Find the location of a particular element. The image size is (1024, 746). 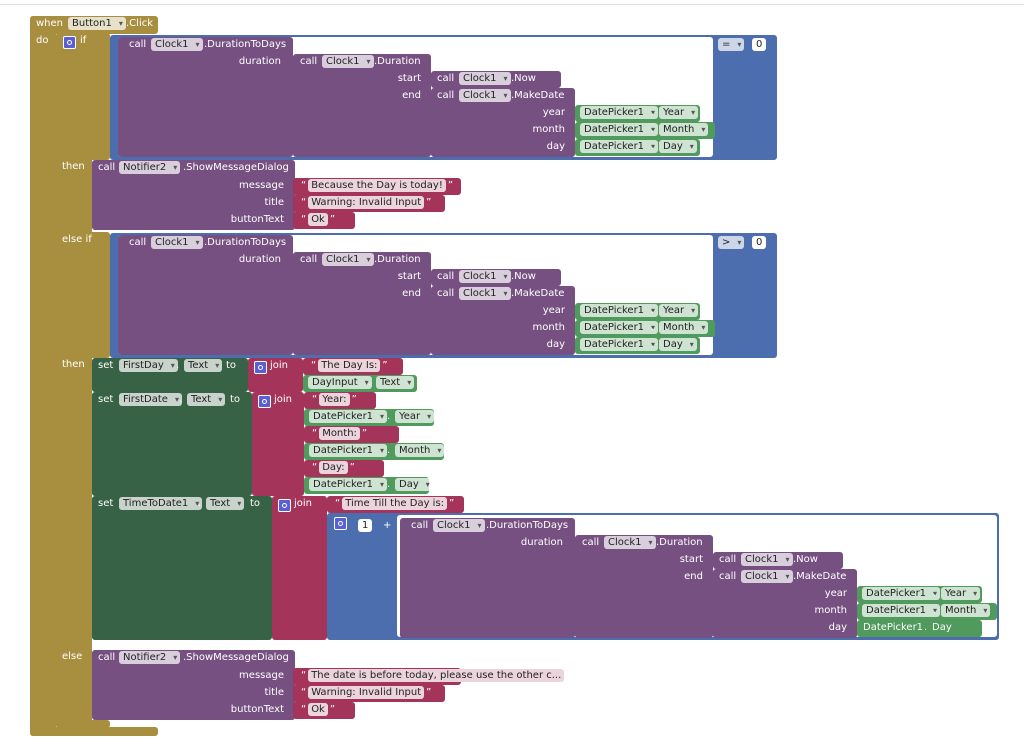

text-value: Because the Day is today! is located at coordinates (377, 185).